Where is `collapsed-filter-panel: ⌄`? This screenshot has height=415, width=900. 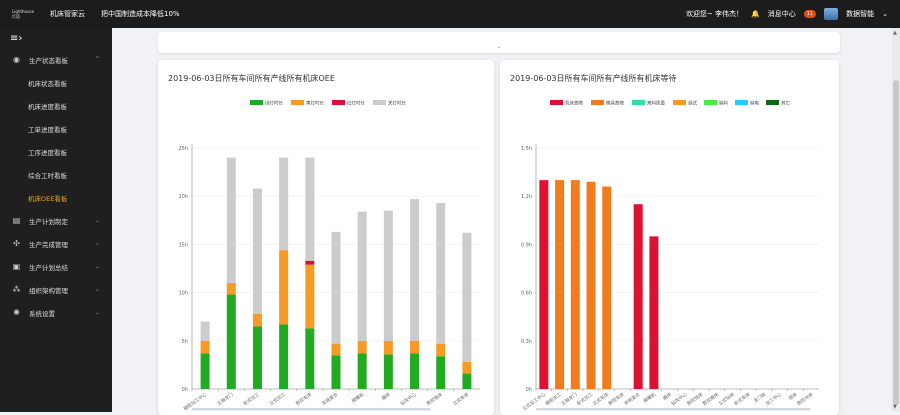 collapsed-filter-panel: ⌄ is located at coordinates (499, 42).